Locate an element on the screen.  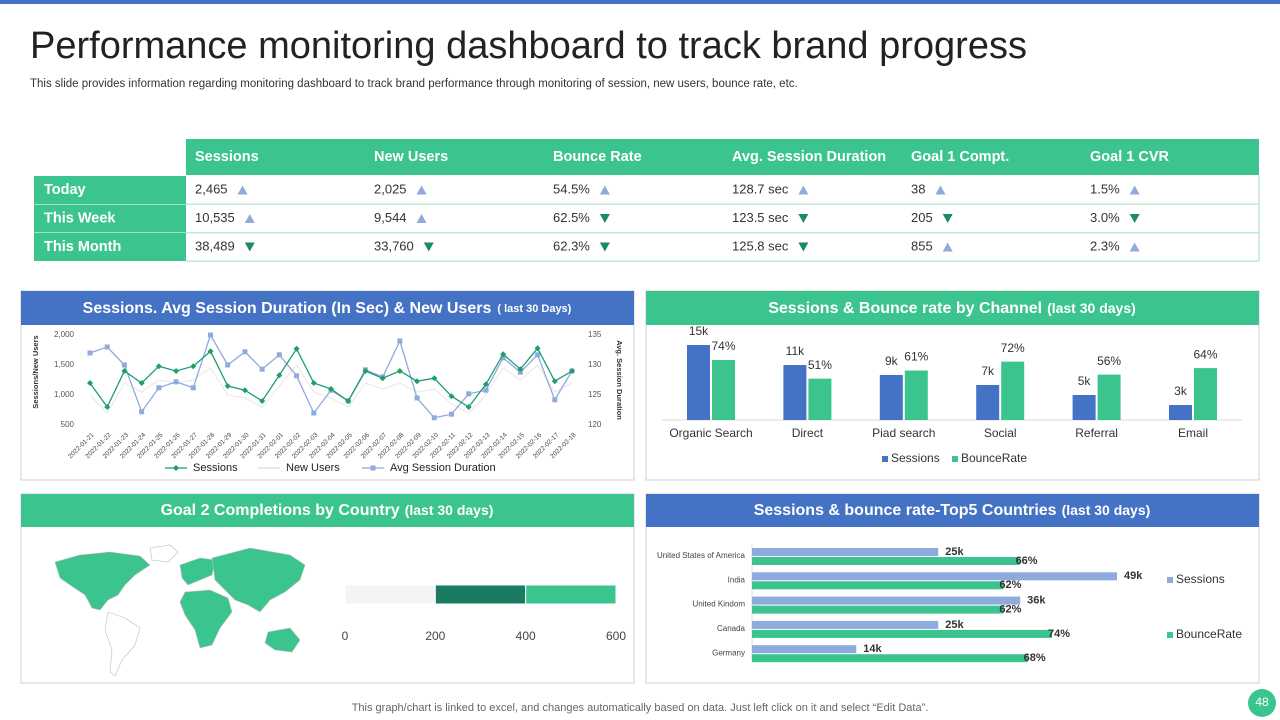
data-label: 3k is located at coordinates (1181, 391).